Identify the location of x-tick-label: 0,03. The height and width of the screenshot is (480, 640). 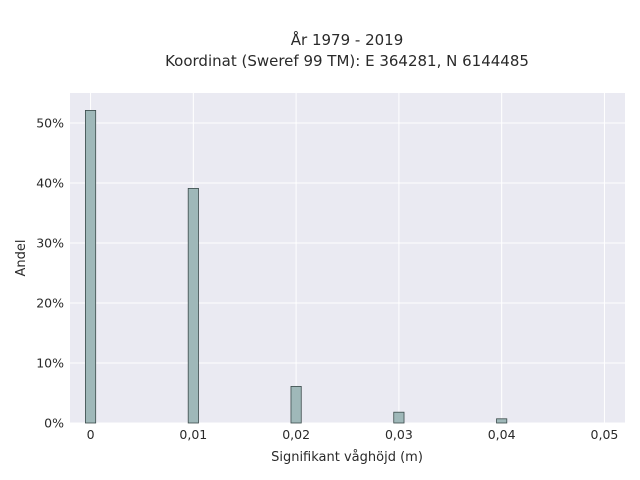
(399, 434).